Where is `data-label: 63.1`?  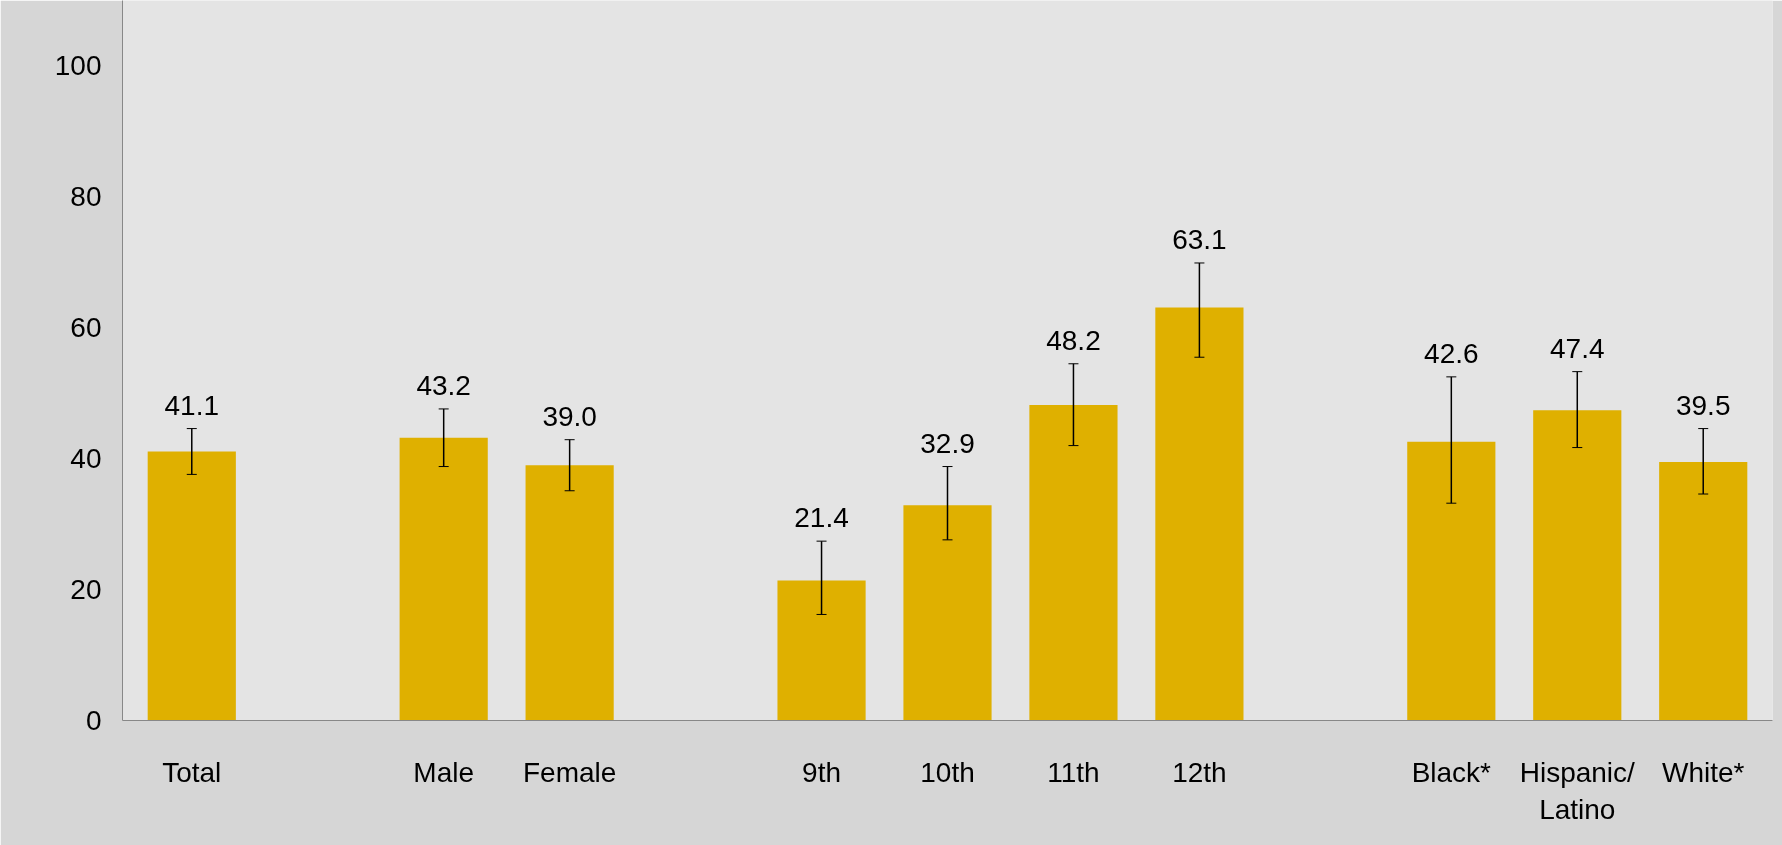 data-label: 63.1 is located at coordinates (1199, 239).